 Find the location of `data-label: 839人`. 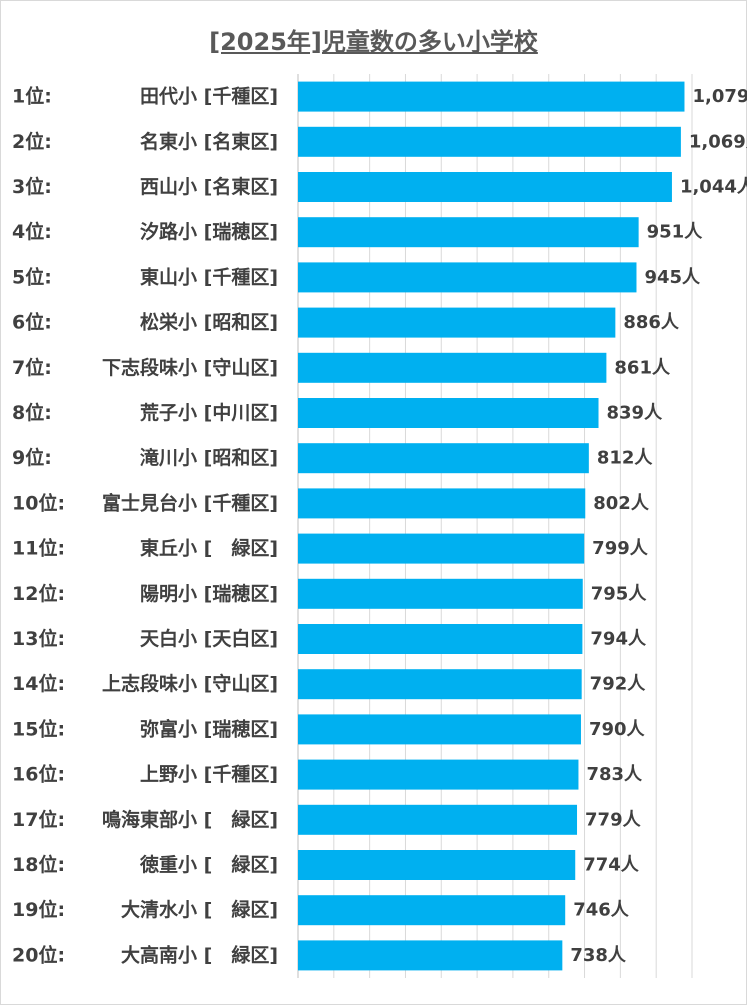

data-label: 839人 is located at coordinates (635, 413).